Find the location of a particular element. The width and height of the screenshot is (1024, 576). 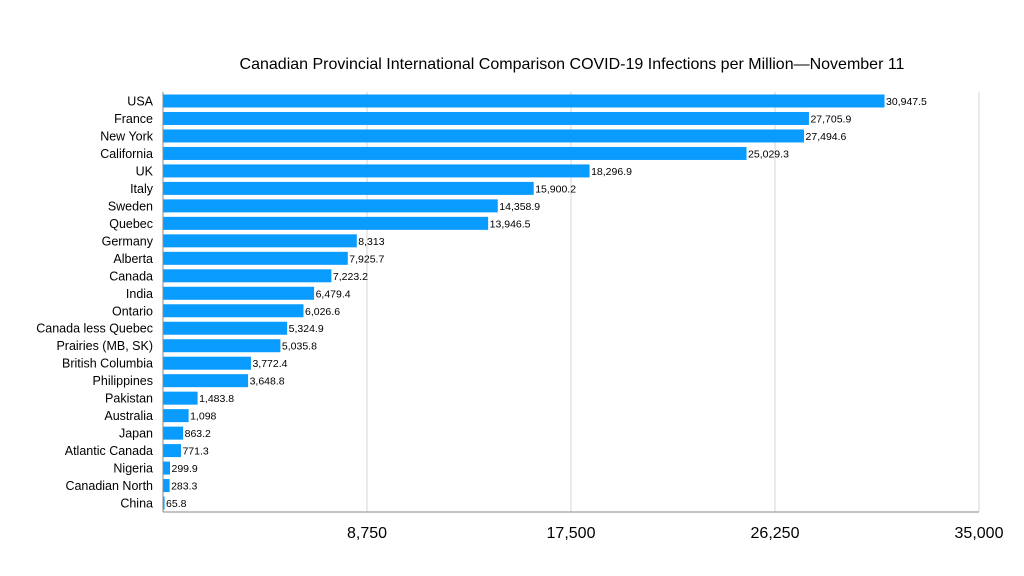

category-label: Quebec is located at coordinates (131, 224).